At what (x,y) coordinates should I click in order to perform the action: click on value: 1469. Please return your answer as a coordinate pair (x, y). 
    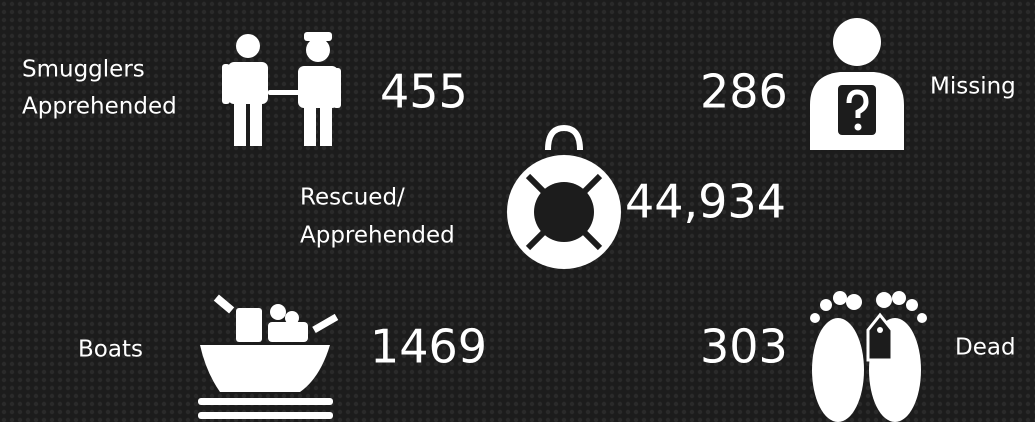
    Looking at the image, I should click on (428, 347).